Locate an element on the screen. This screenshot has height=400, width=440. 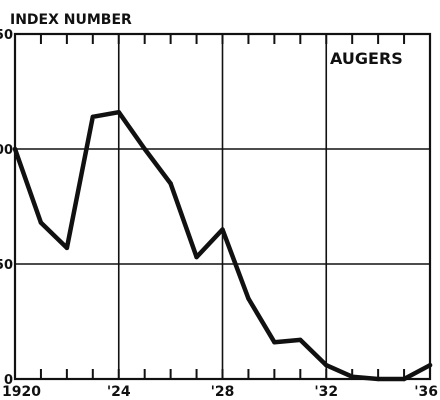
y-axis-label: INDEX NUMBER is located at coordinates (71, 20).